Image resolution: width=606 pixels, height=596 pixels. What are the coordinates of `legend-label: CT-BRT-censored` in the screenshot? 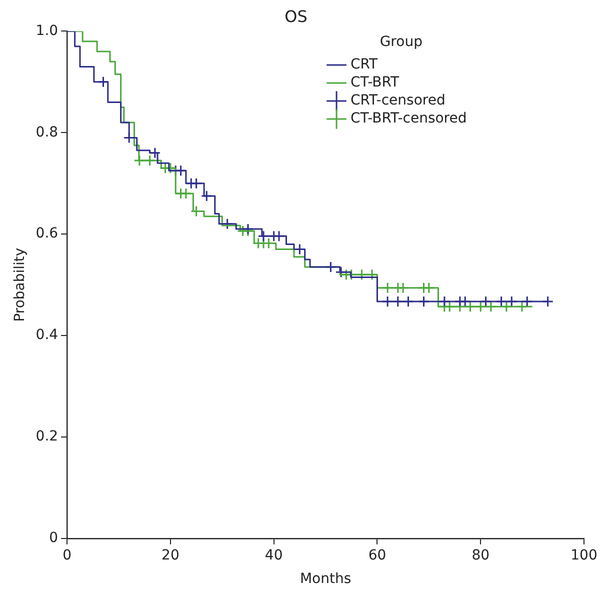 It's located at (408, 118).